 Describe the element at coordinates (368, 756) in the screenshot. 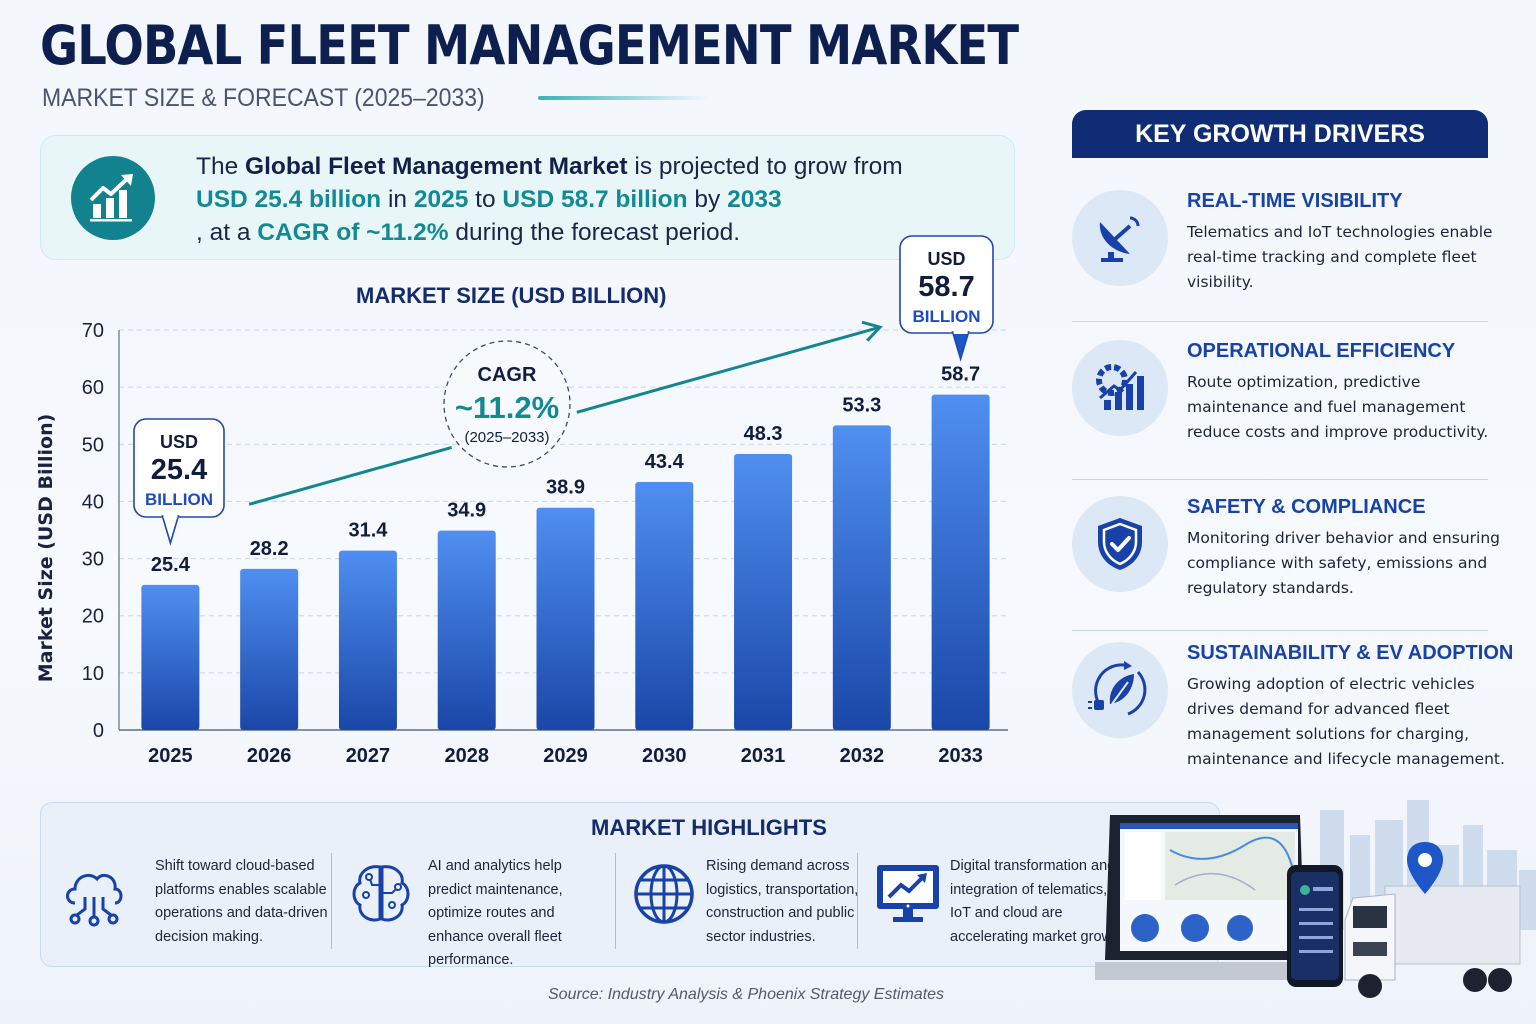

I see `x-tick-label: 2027` at that location.